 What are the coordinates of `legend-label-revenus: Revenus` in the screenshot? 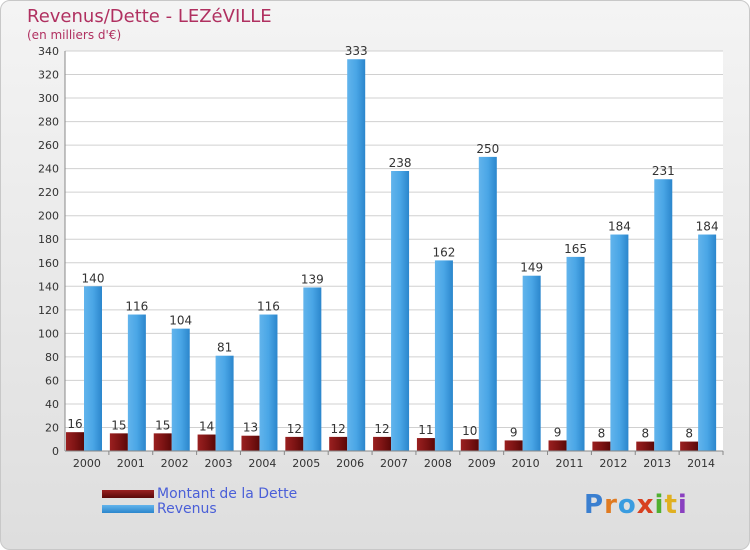 It's located at (187, 509).